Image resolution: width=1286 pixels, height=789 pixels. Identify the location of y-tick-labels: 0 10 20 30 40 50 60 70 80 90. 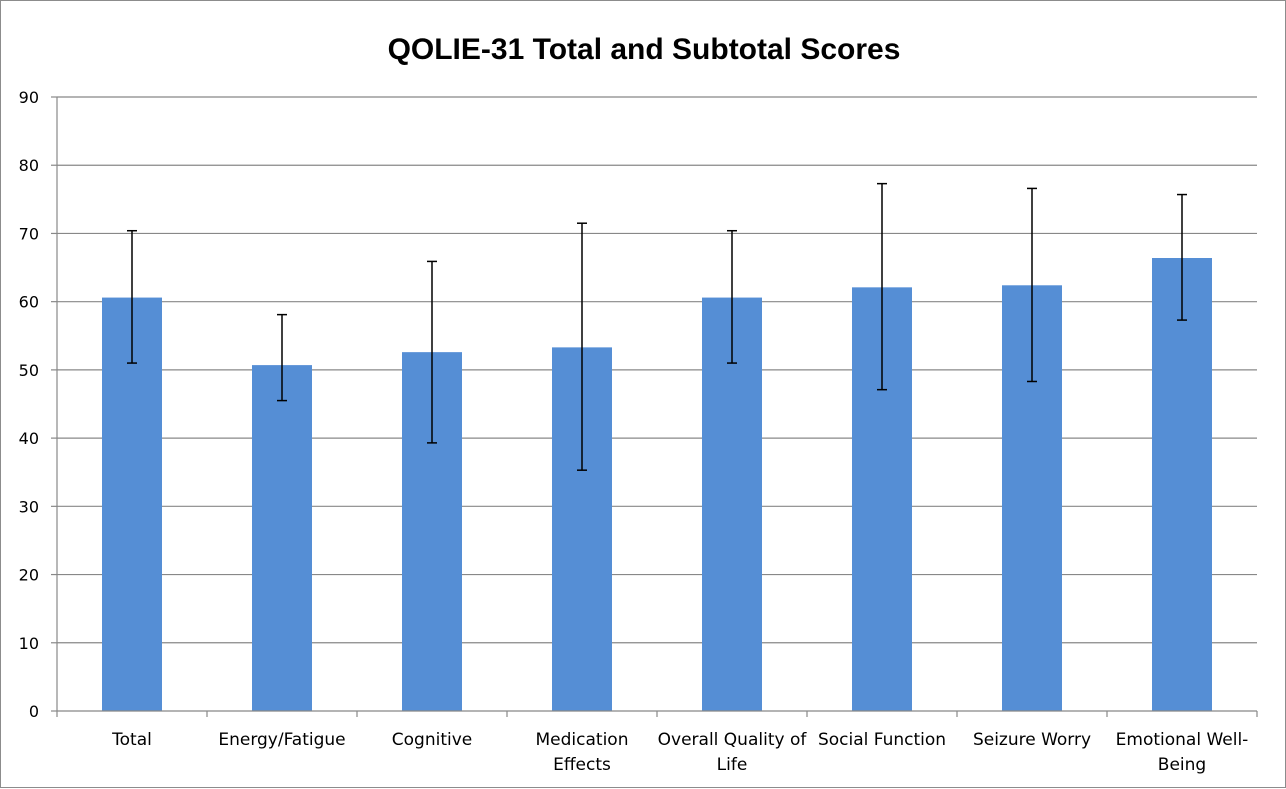
(29, 404).